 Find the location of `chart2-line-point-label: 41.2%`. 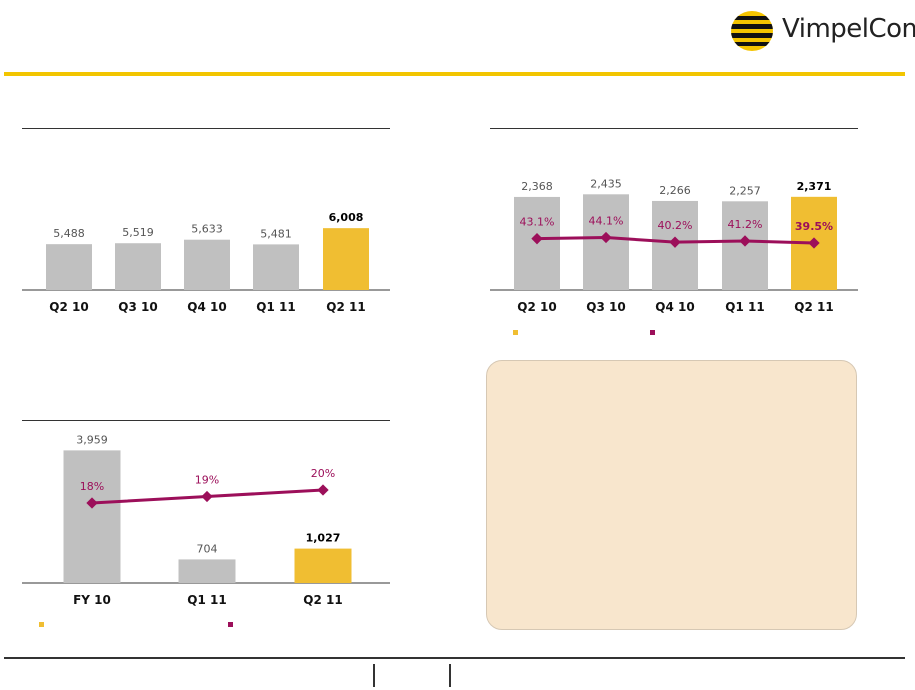

chart2-line-point-label: 41.2% is located at coordinates (745, 224).